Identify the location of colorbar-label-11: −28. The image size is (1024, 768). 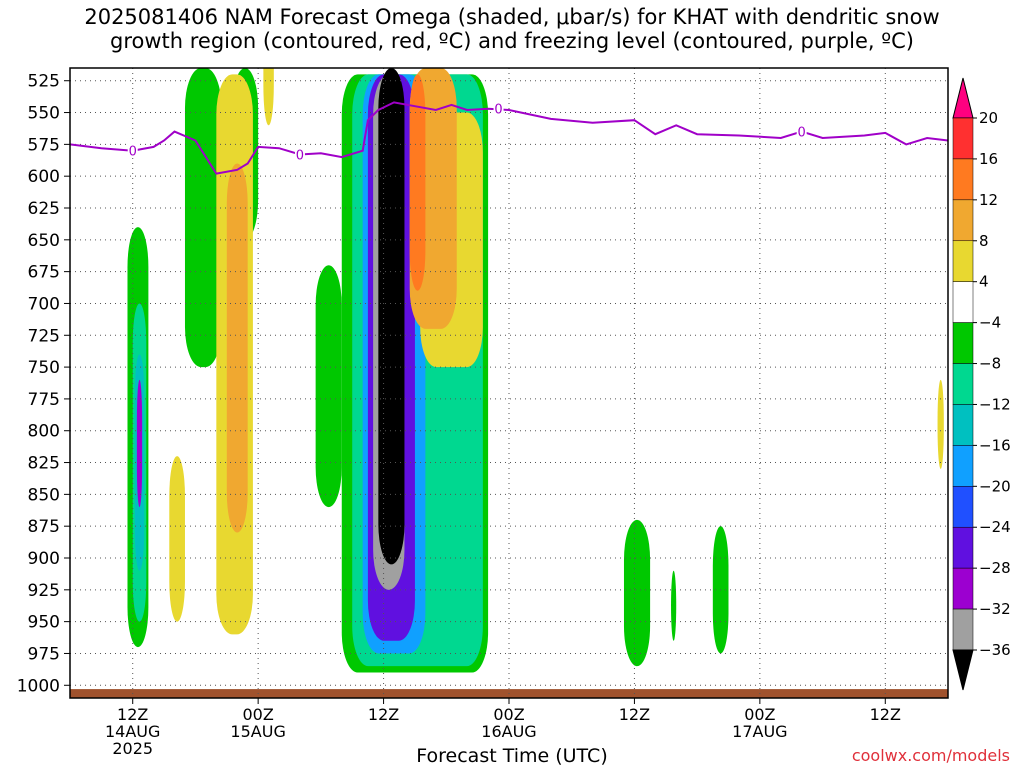
(995, 568).